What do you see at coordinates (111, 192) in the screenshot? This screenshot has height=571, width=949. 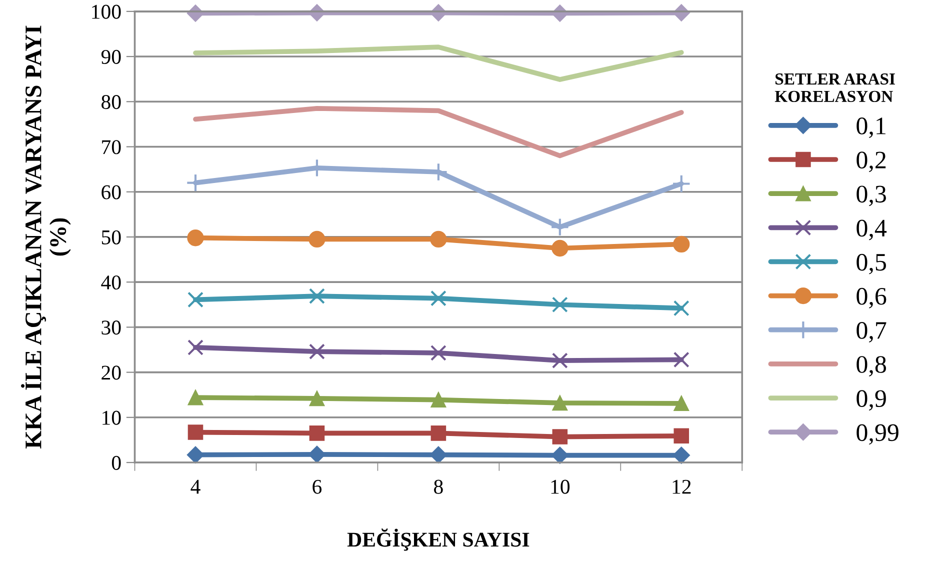 I see `y-tick-label: 60` at bounding box center [111, 192].